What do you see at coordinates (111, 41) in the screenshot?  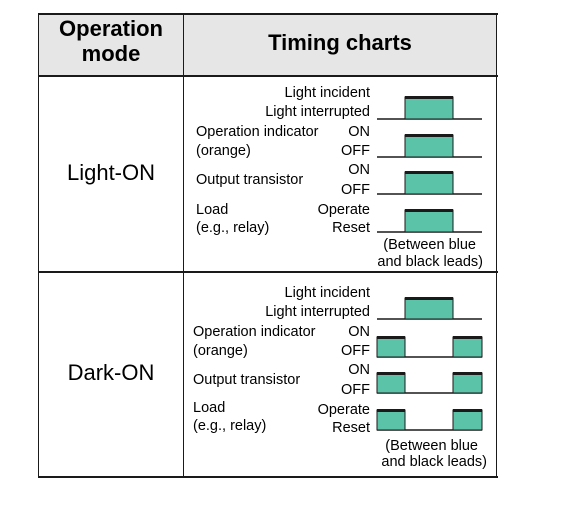 I see `operation-mode-header: Operation mode` at bounding box center [111, 41].